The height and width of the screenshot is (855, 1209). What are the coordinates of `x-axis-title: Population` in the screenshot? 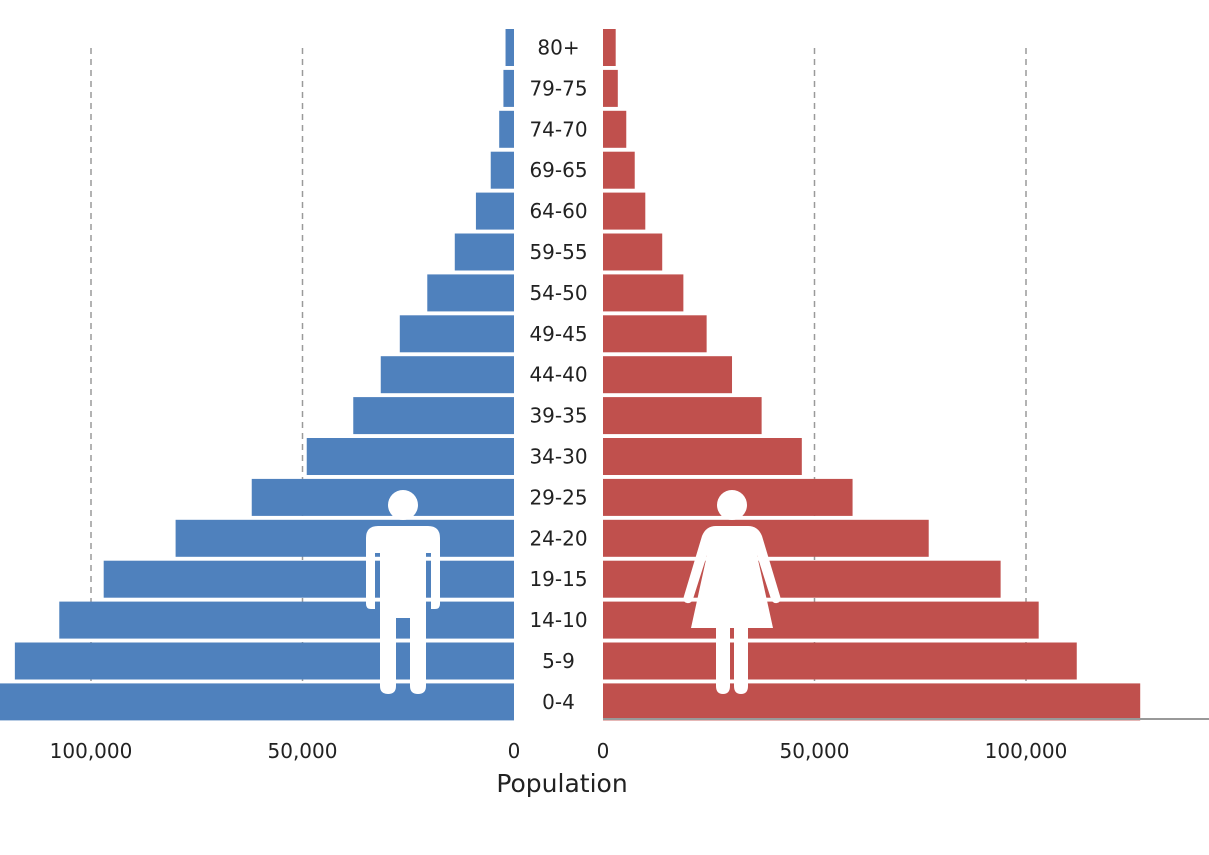 It's located at (561, 783).